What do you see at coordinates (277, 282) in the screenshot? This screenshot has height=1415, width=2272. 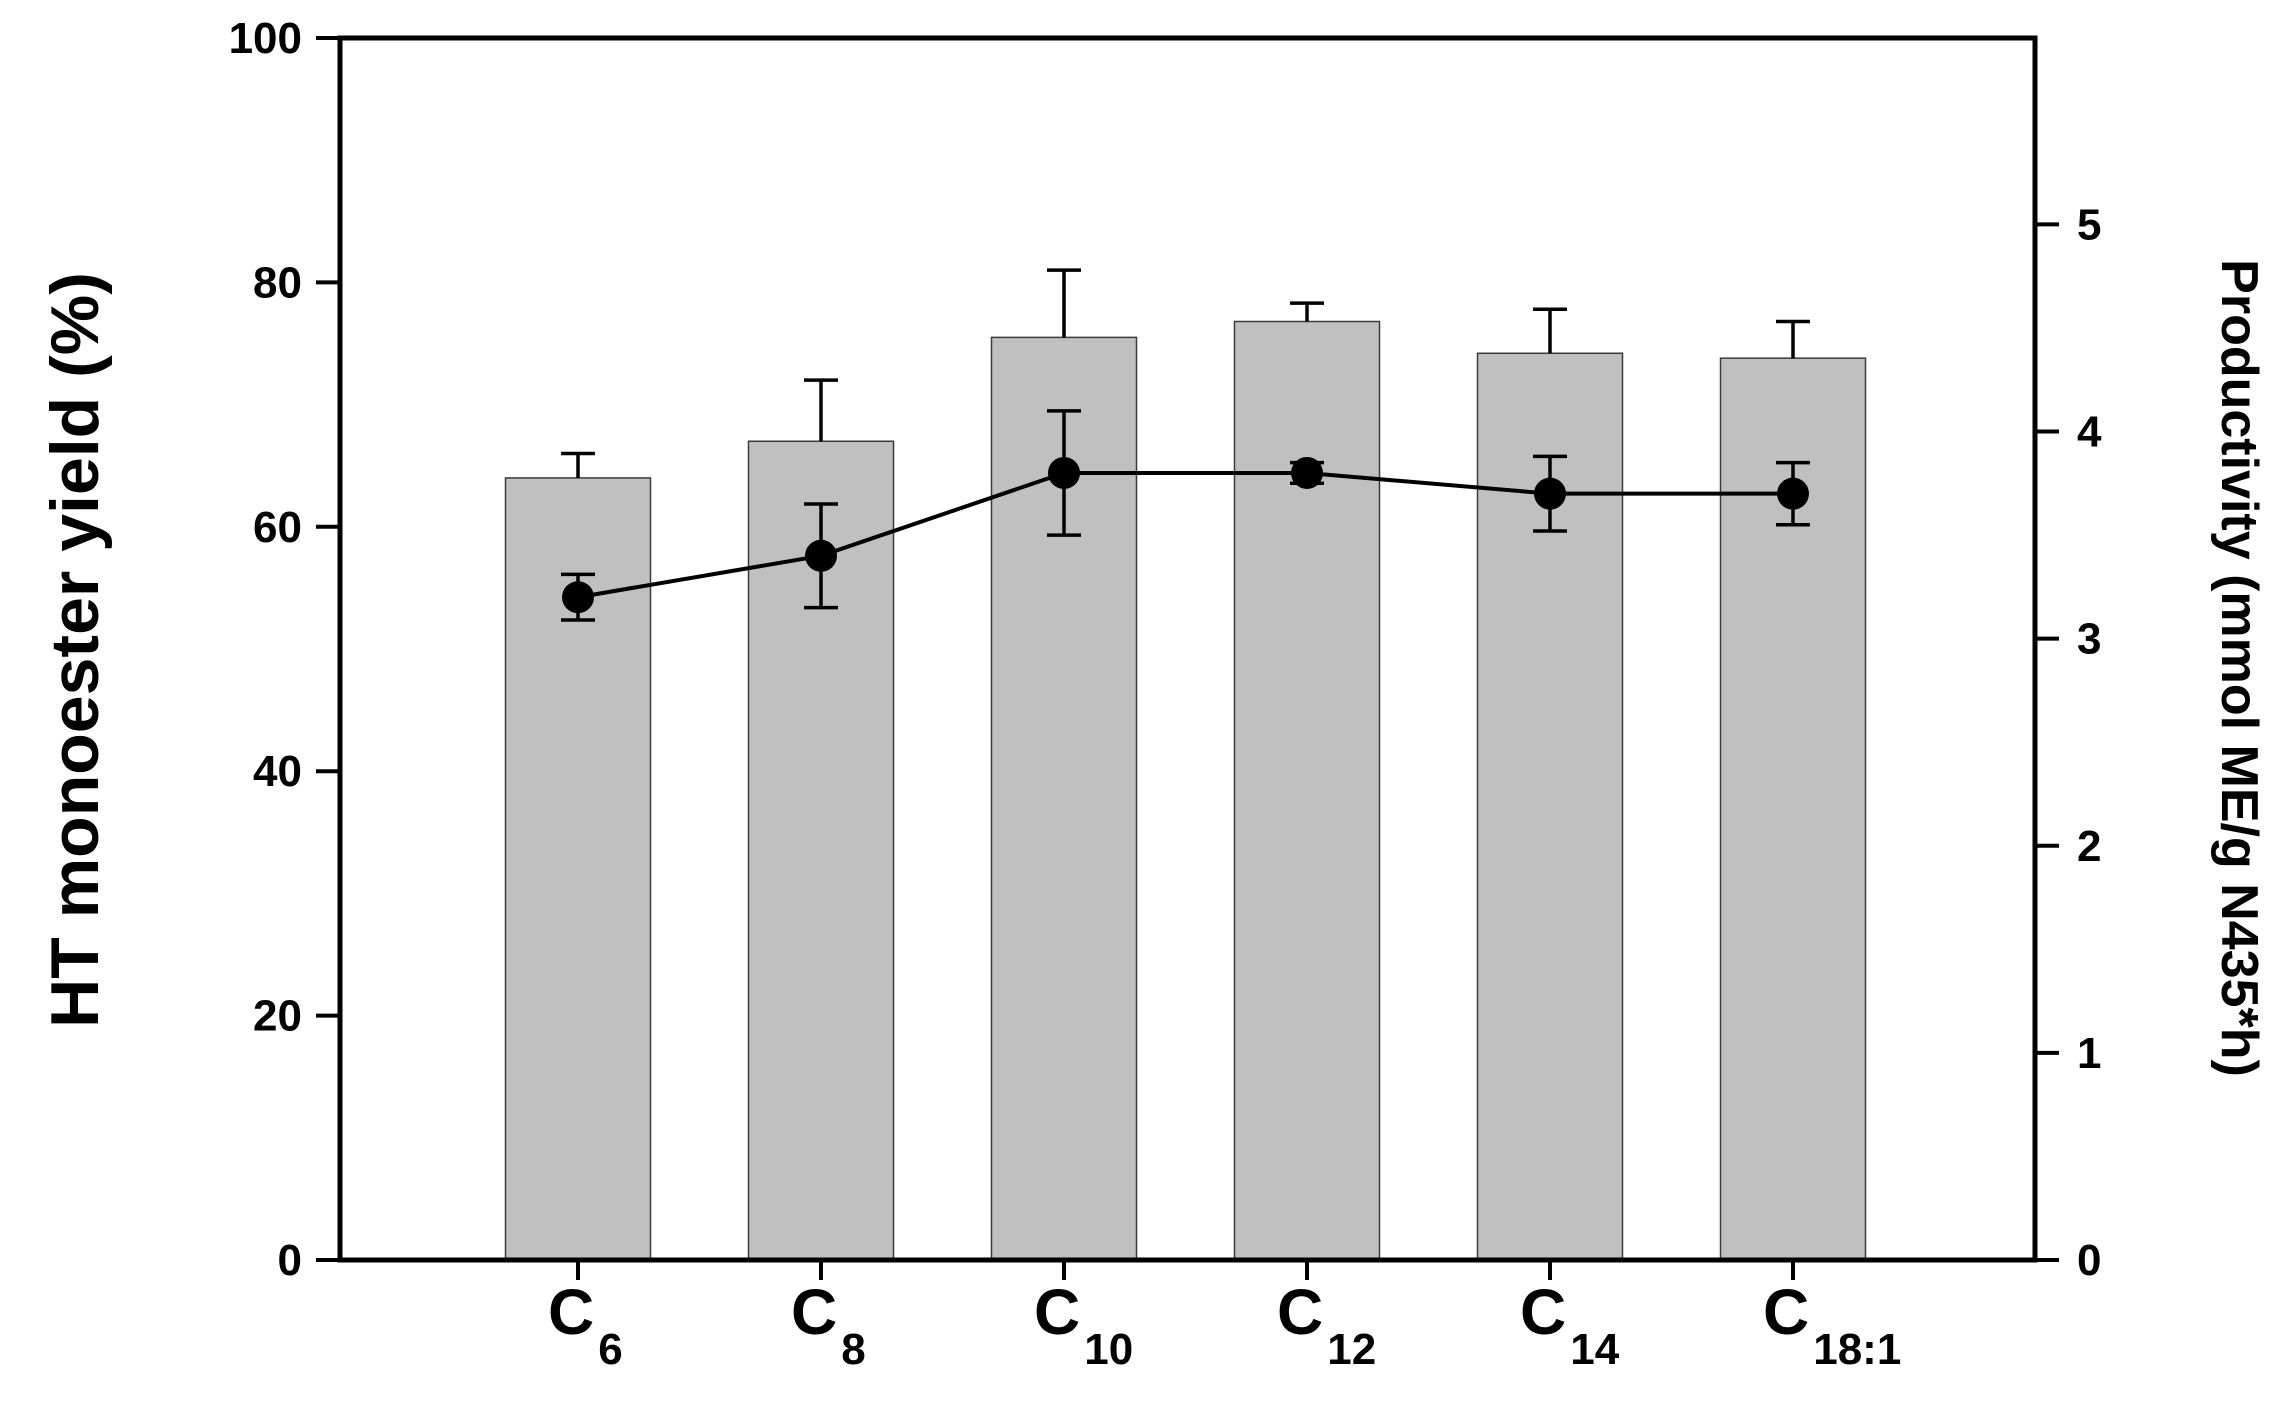 I see `y-tick-label-80: 80` at bounding box center [277, 282].